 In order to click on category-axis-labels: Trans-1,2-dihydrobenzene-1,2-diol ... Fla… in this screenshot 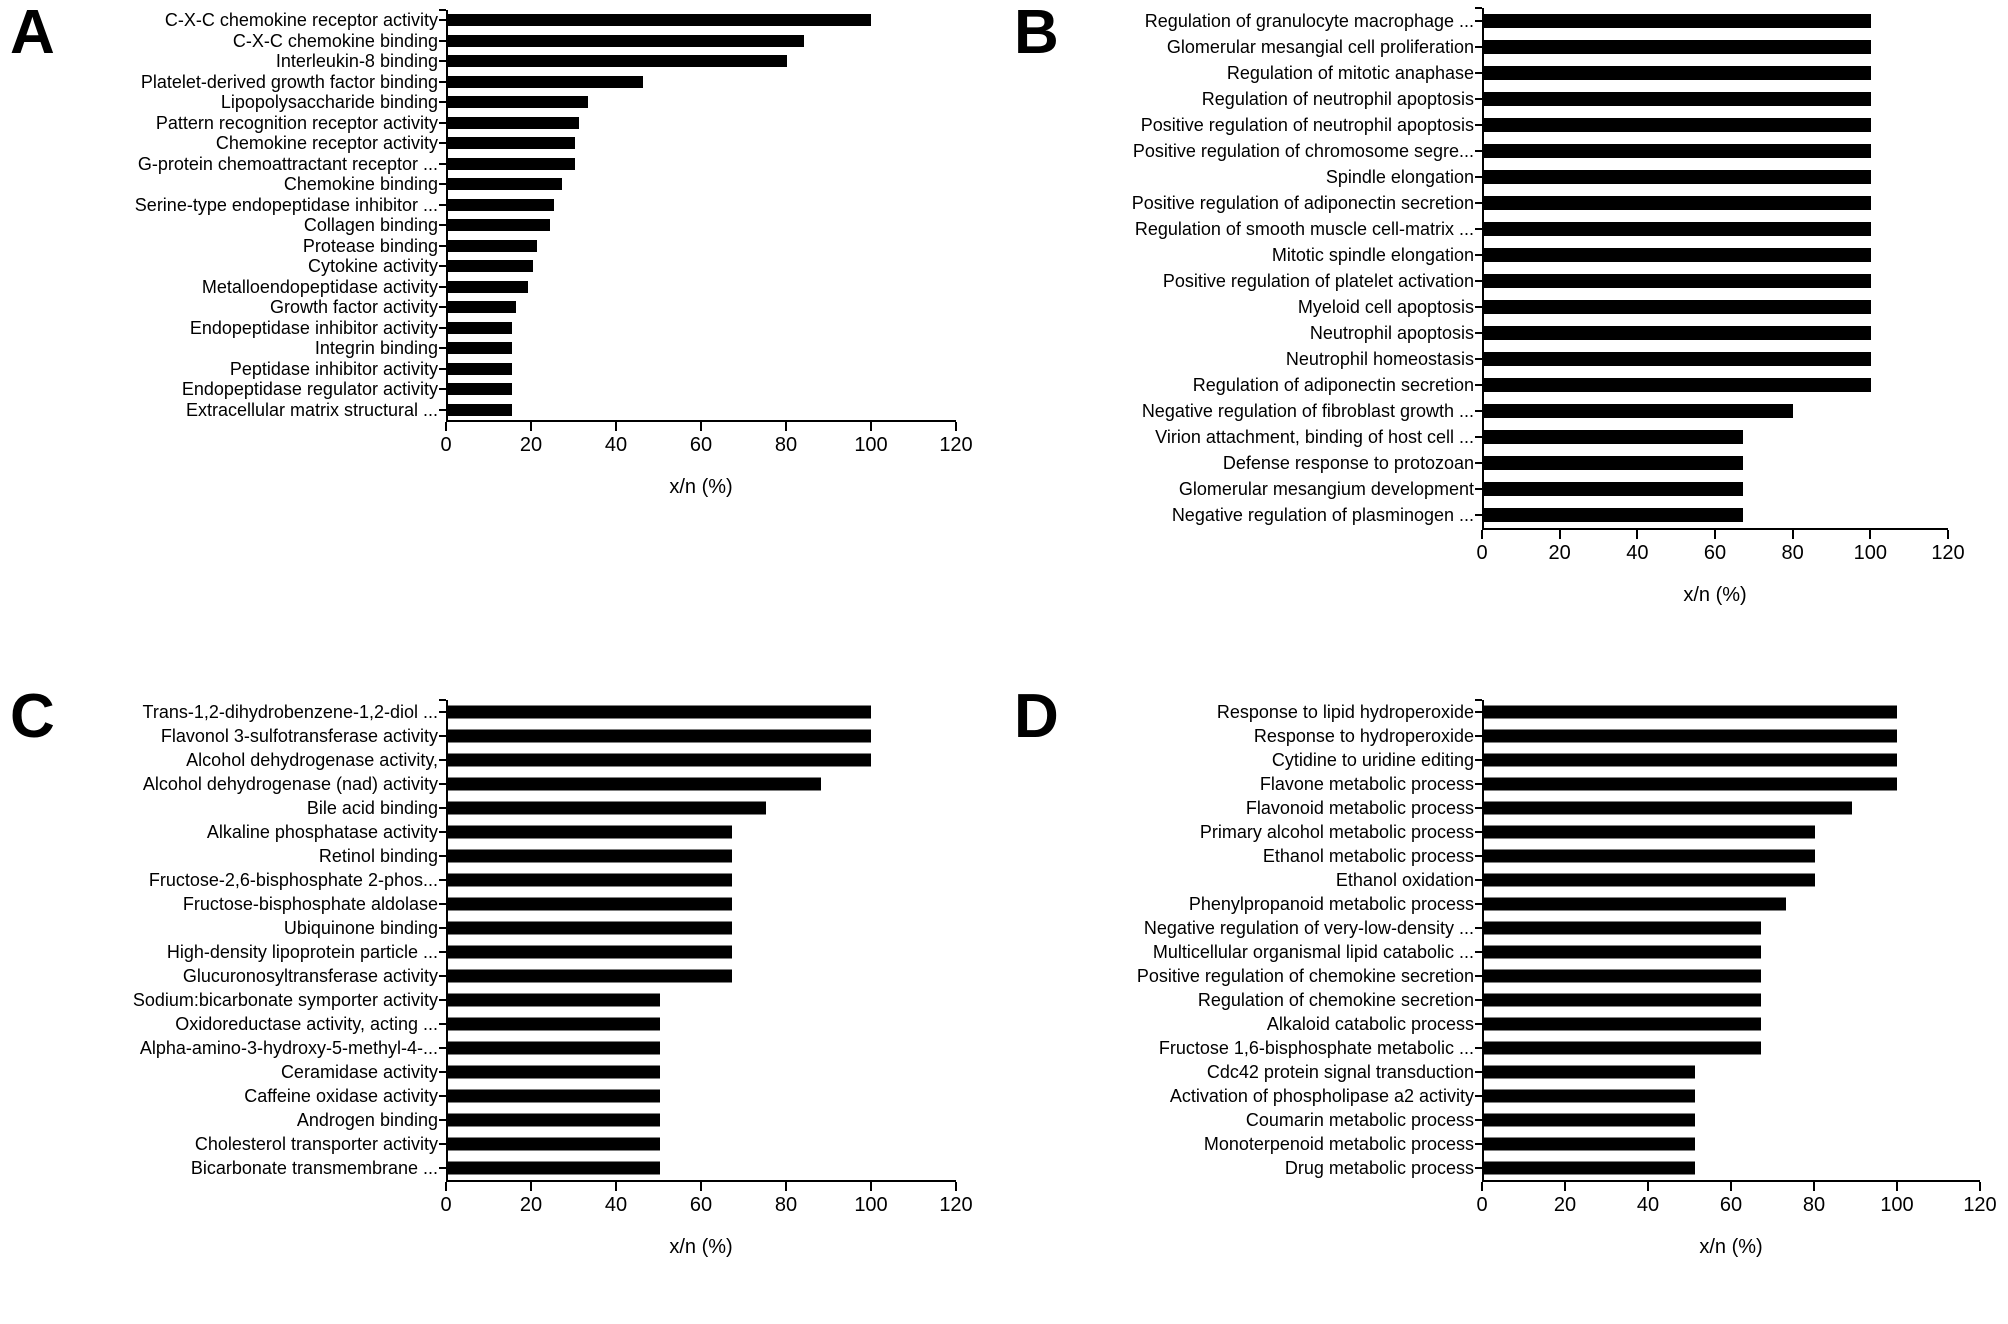, I will do `click(223, 979)`.